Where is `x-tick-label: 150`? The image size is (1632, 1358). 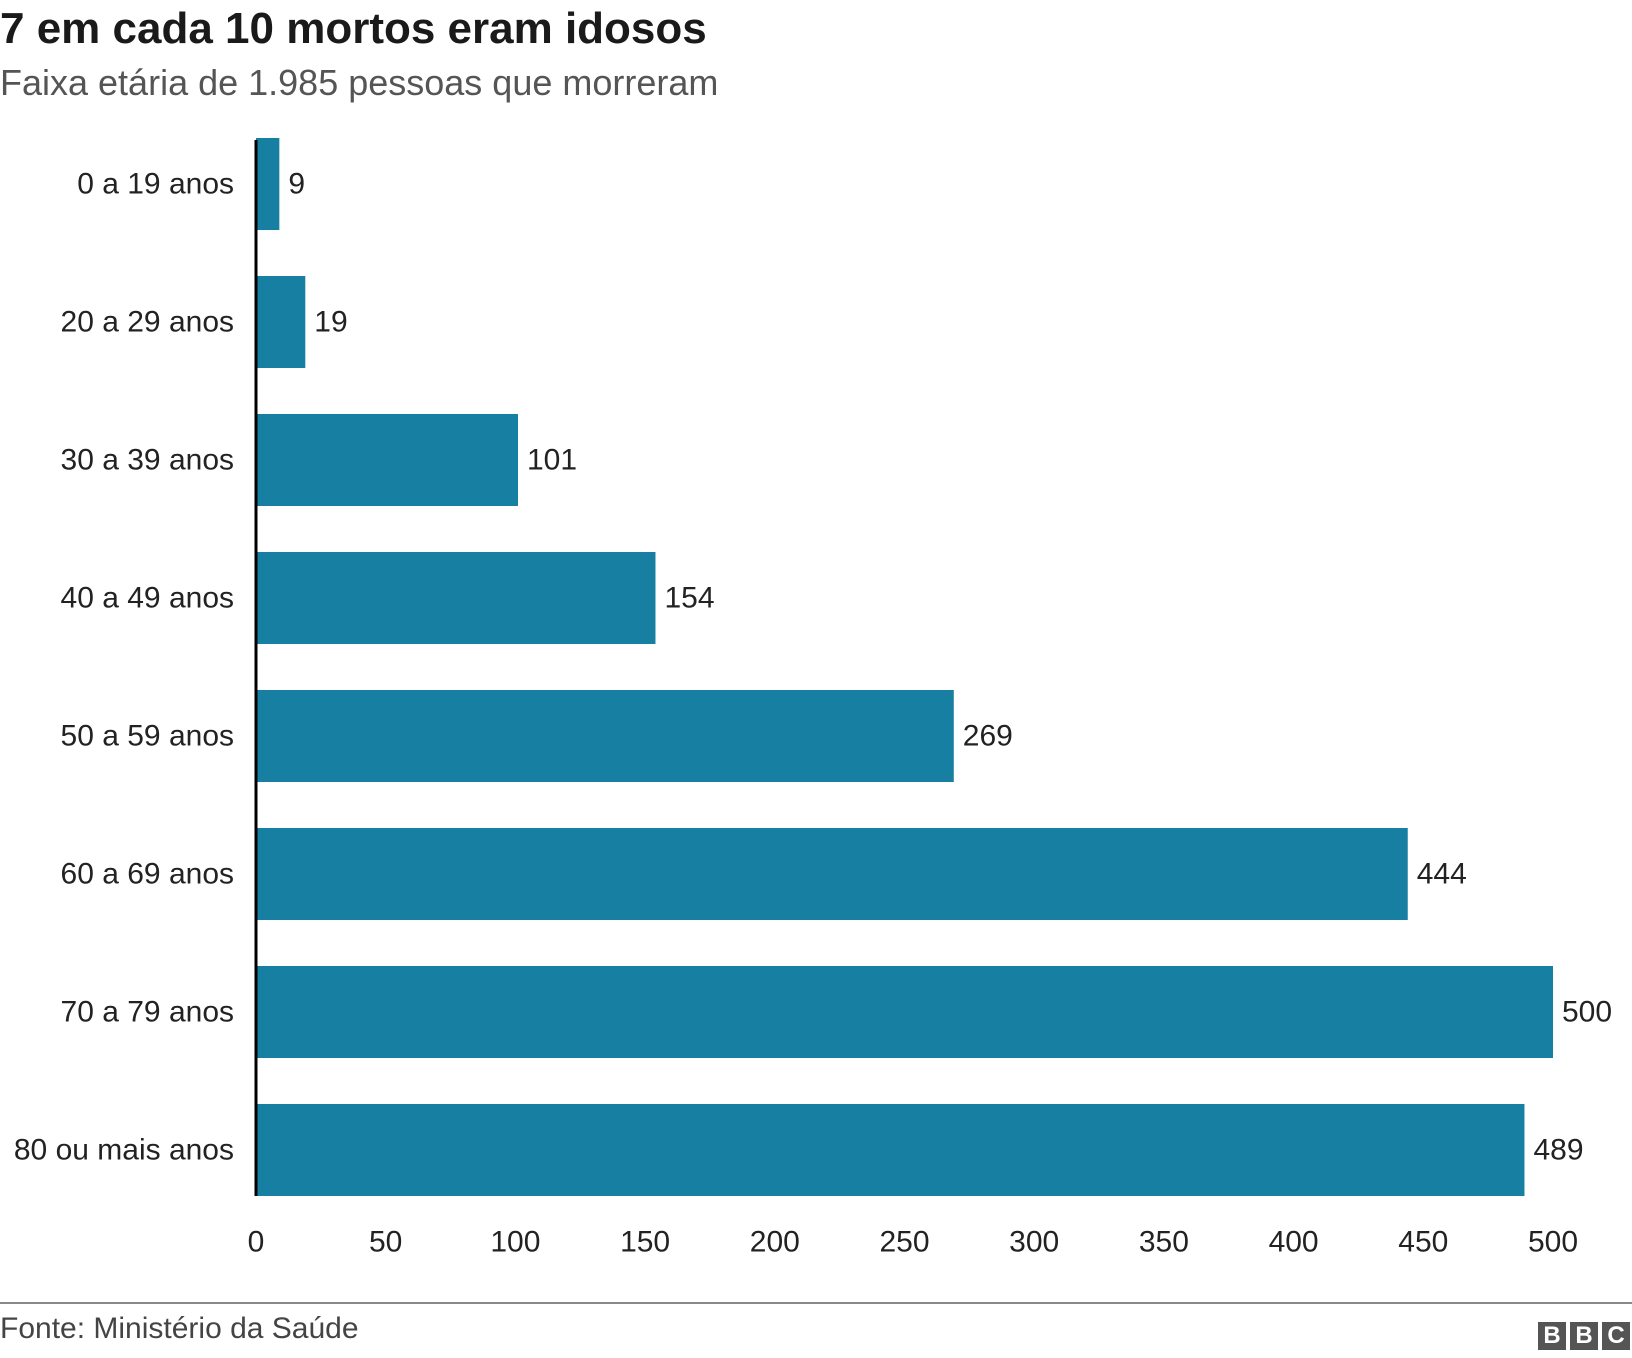 x-tick-label: 150 is located at coordinates (645, 1242).